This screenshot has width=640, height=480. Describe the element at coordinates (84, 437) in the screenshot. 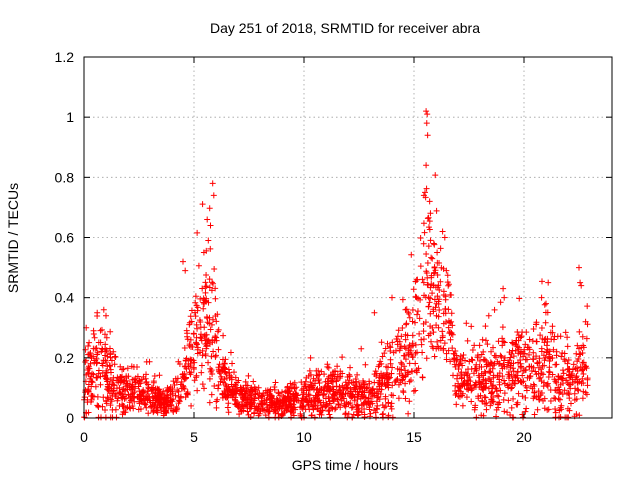

I see `x-tick-label: 0` at that location.